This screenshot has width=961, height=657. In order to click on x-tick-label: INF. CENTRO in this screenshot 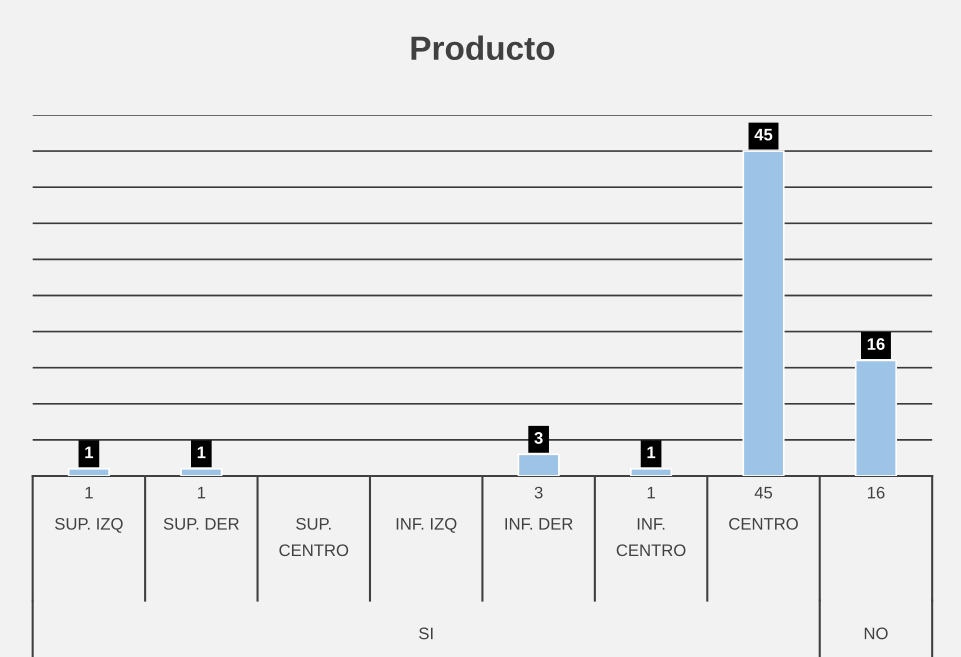, I will do `click(651, 537)`.